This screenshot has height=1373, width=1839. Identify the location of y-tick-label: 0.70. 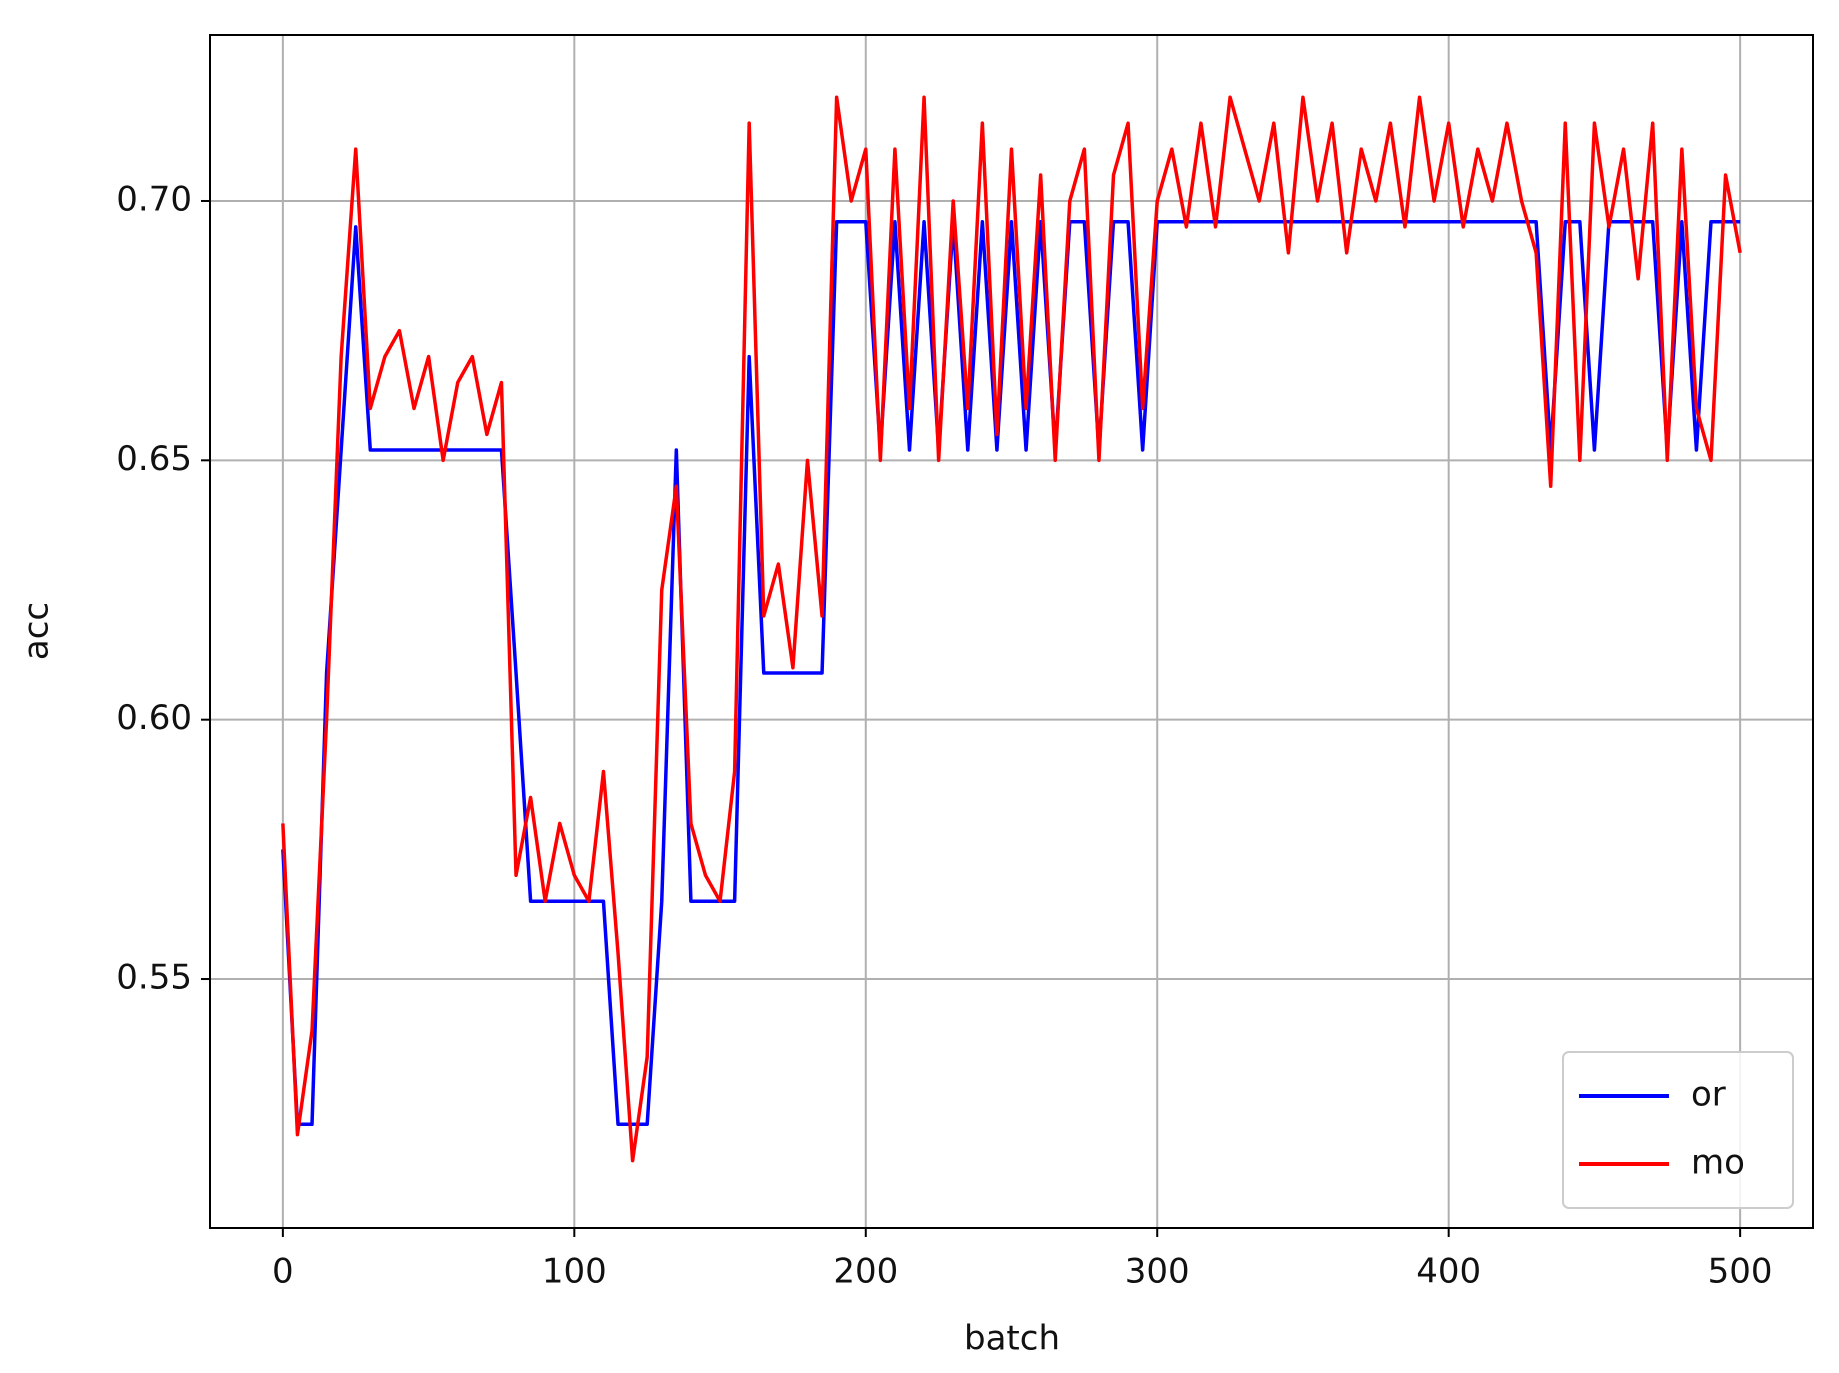
(154, 199).